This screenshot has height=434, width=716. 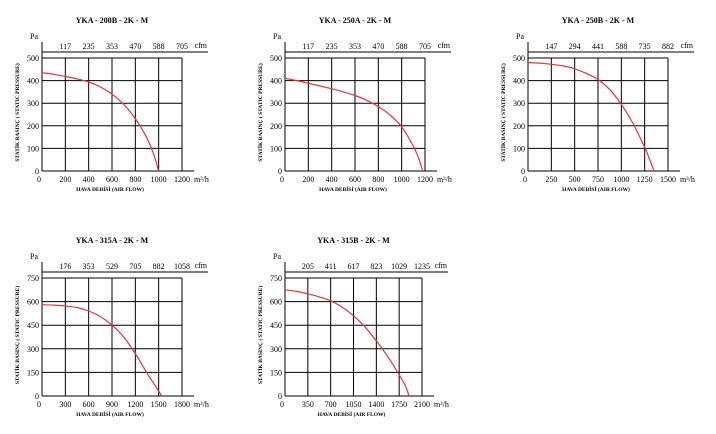 What do you see at coordinates (89, 266) in the screenshot?
I see `cfm-tick-label: 353` at bounding box center [89, 266].